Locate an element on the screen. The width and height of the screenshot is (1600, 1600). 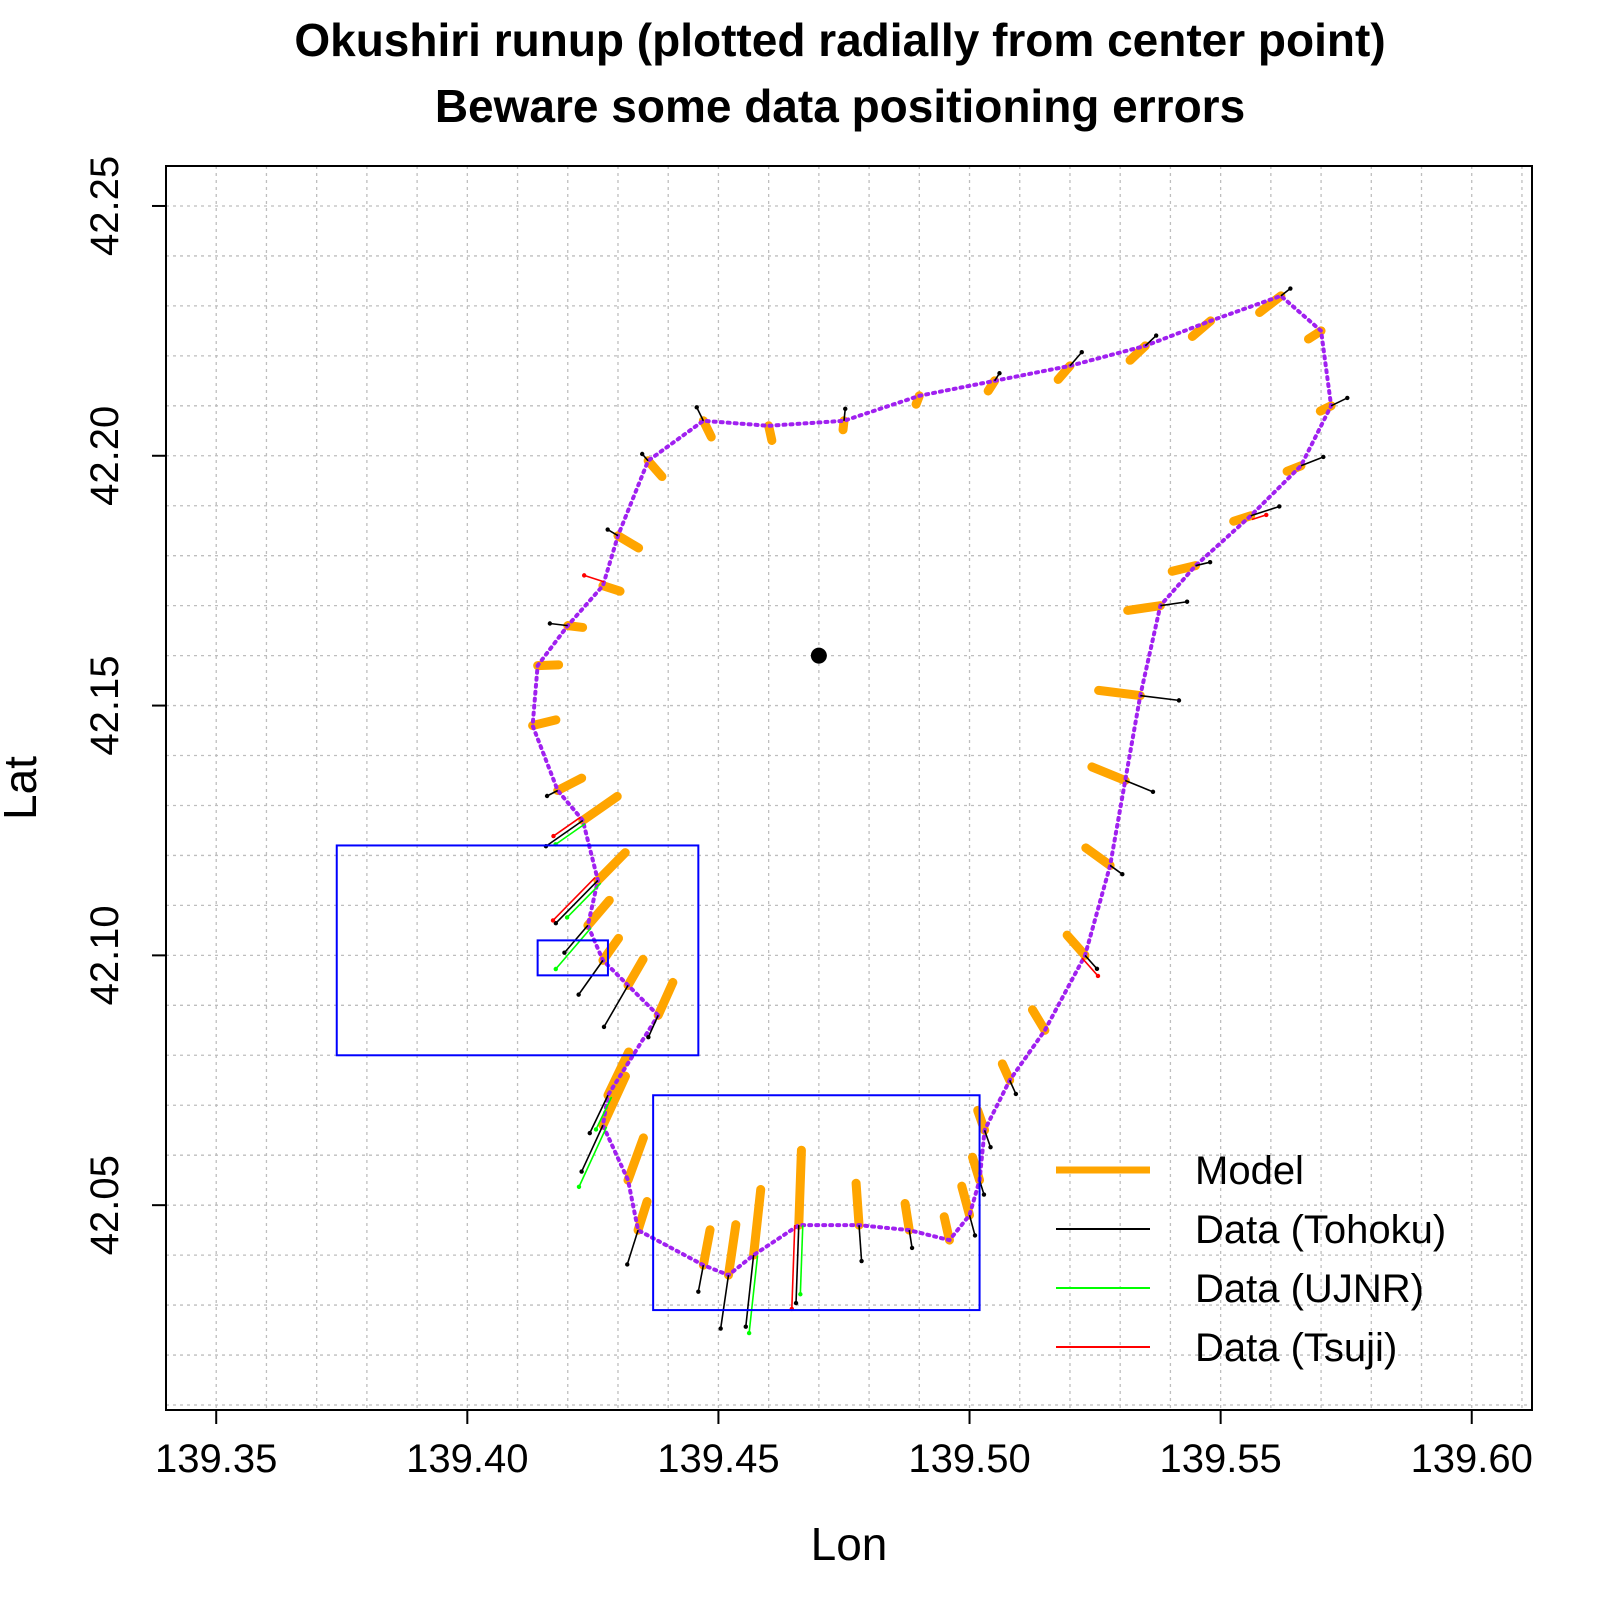
y-tick-label: 42.15 is located at coordinates (105, 706).